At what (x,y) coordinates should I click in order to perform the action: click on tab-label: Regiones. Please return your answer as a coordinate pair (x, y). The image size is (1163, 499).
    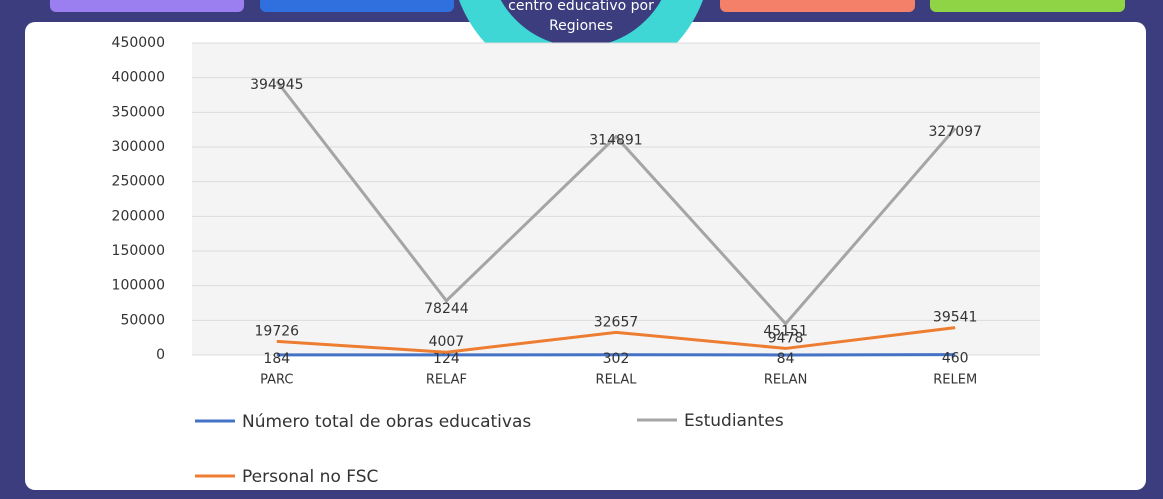
    Looking at the image, I should click on (581, 26).